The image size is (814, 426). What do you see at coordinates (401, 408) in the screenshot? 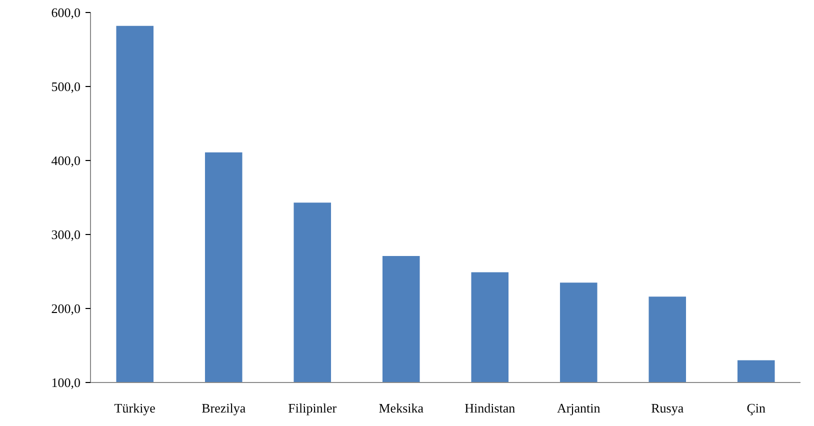
I see `x-tick-label: Meksika` at bounding box center [401, 408].